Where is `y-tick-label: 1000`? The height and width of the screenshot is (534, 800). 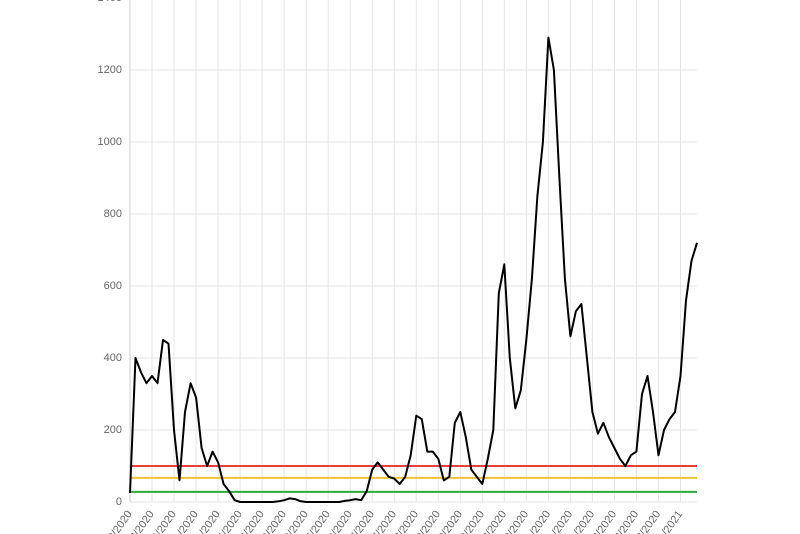
y-tick-label: 1000 is located at coordinates (110, 142).